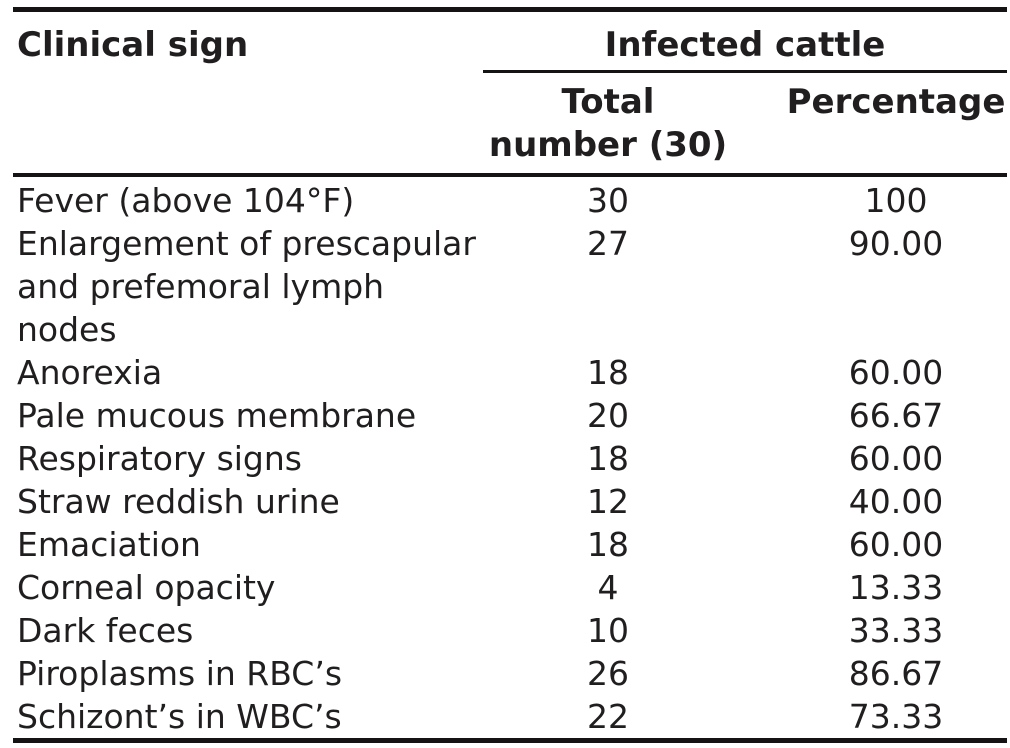 The width and height of the screenshot is (1010, 748). I want to click on total-number-cell: 4, so click(608, 587).